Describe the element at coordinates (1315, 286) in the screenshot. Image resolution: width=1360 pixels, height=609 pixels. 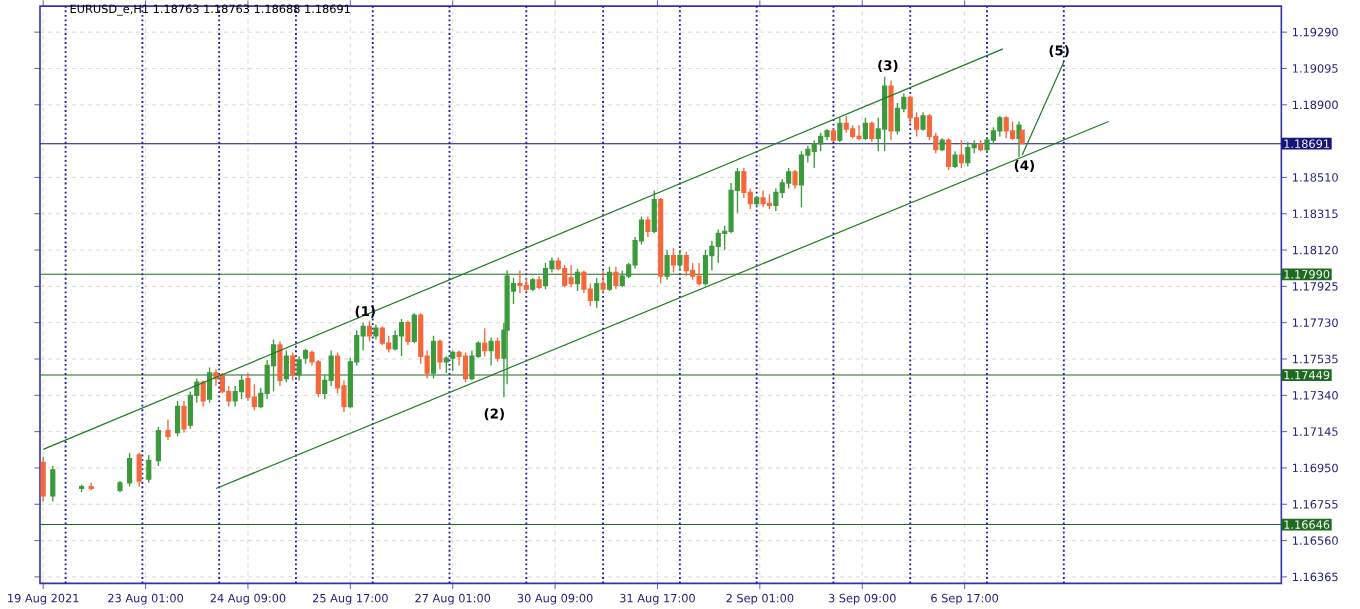
I see `y-tick-label: 1.17925` at that location.